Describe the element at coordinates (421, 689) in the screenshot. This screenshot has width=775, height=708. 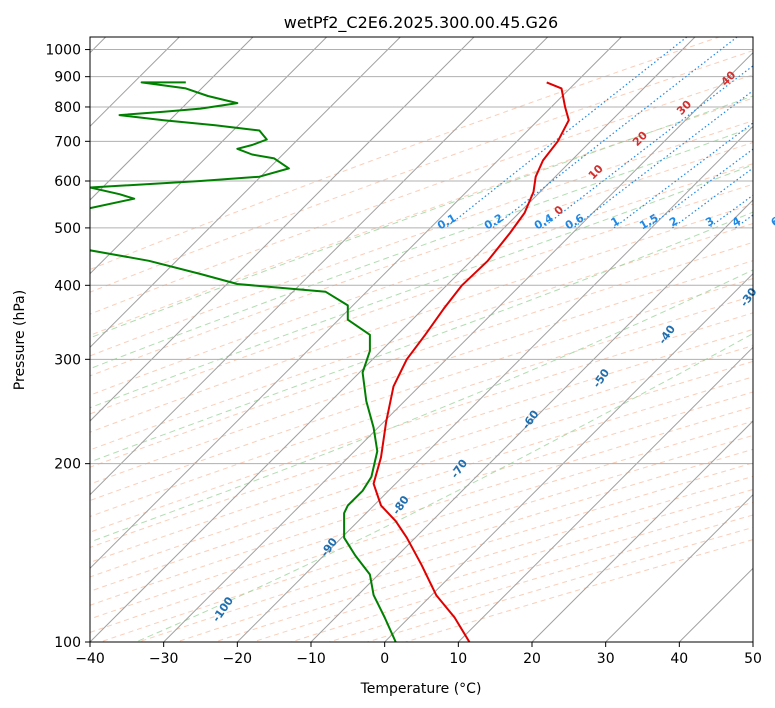
I see `x-axis-label: Temperature (°C)` at that location.